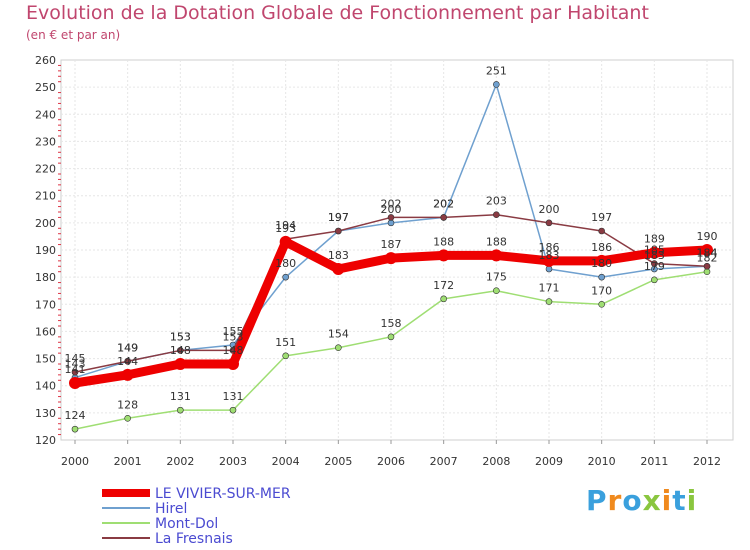 The height and width of the screenshot is (550, 750). What do you see at coordinates (45, 196) in the screenshot?
I see `y-tick-label-210: 210` at bounding box center [45, 196].